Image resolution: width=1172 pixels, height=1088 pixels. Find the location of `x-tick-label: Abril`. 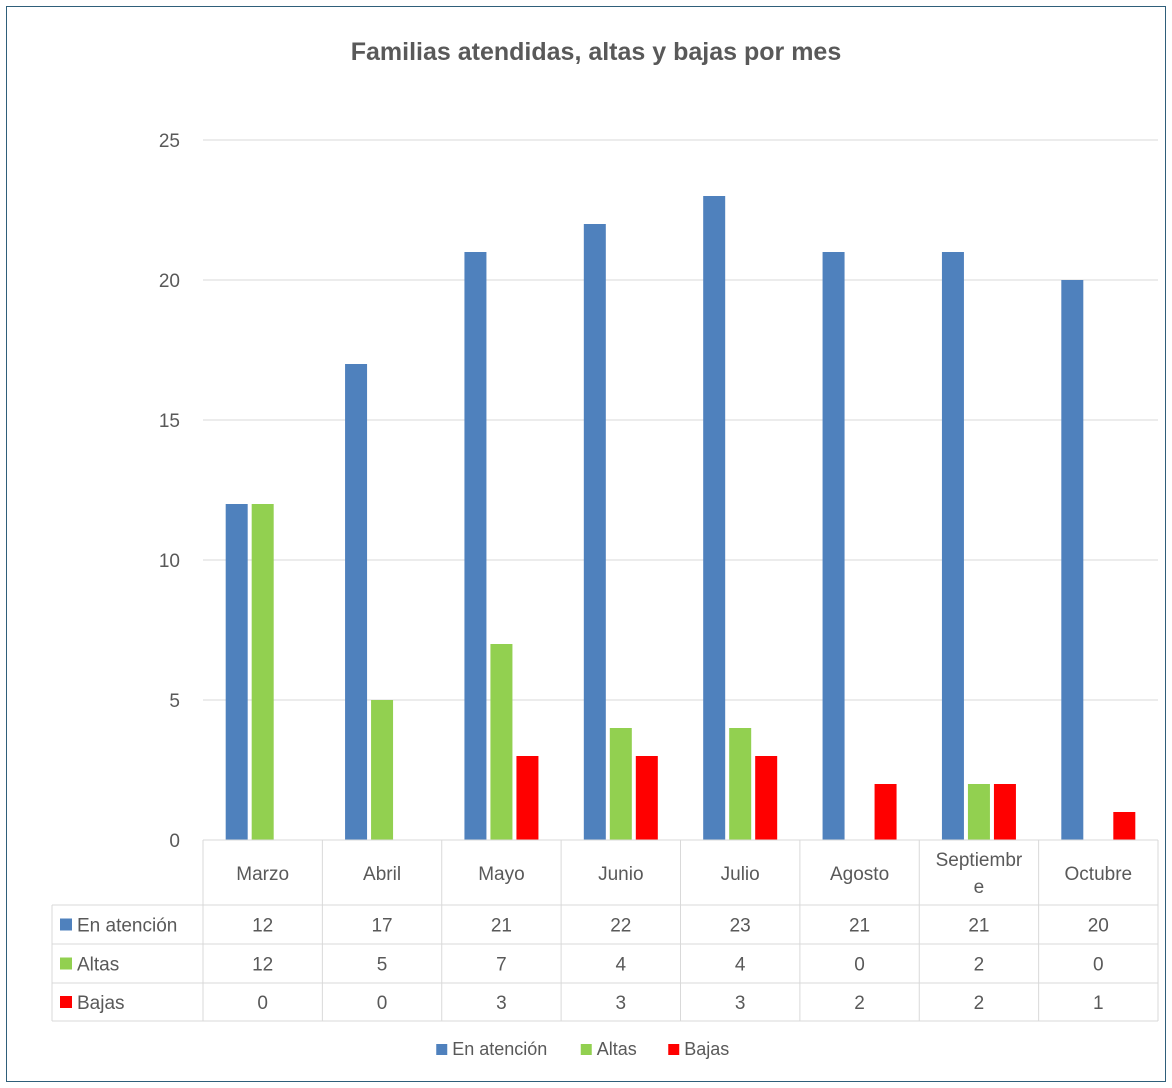

x-tick-label: Abril is located at coordinates (382, 874).